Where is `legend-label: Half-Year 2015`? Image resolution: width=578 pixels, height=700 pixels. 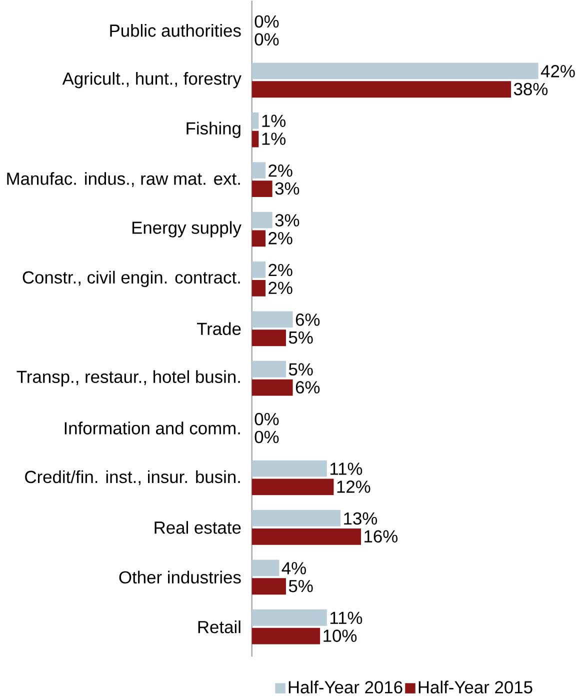 legend-label: Half-Year 2015 is located at coordinates (476, 687).